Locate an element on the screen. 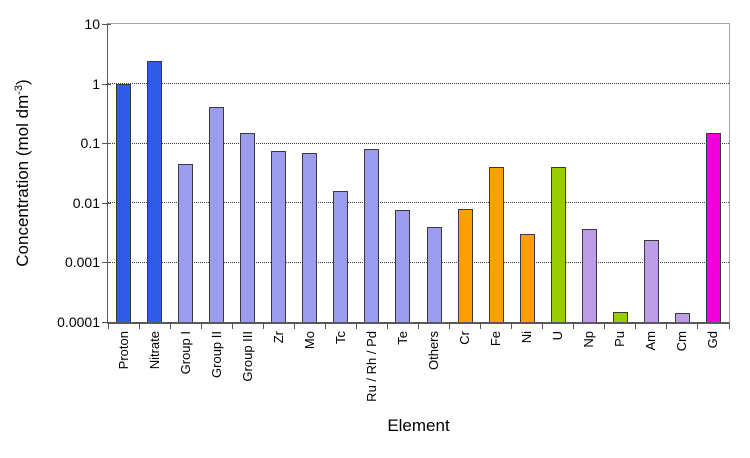  bar-group-ii is located at coordinates (217, 214).